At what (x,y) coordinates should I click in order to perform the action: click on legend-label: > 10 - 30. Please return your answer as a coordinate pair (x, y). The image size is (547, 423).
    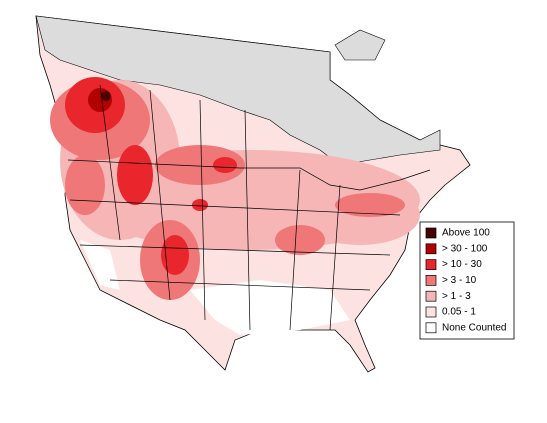
    Looking at the image, I should click on (462, 264).